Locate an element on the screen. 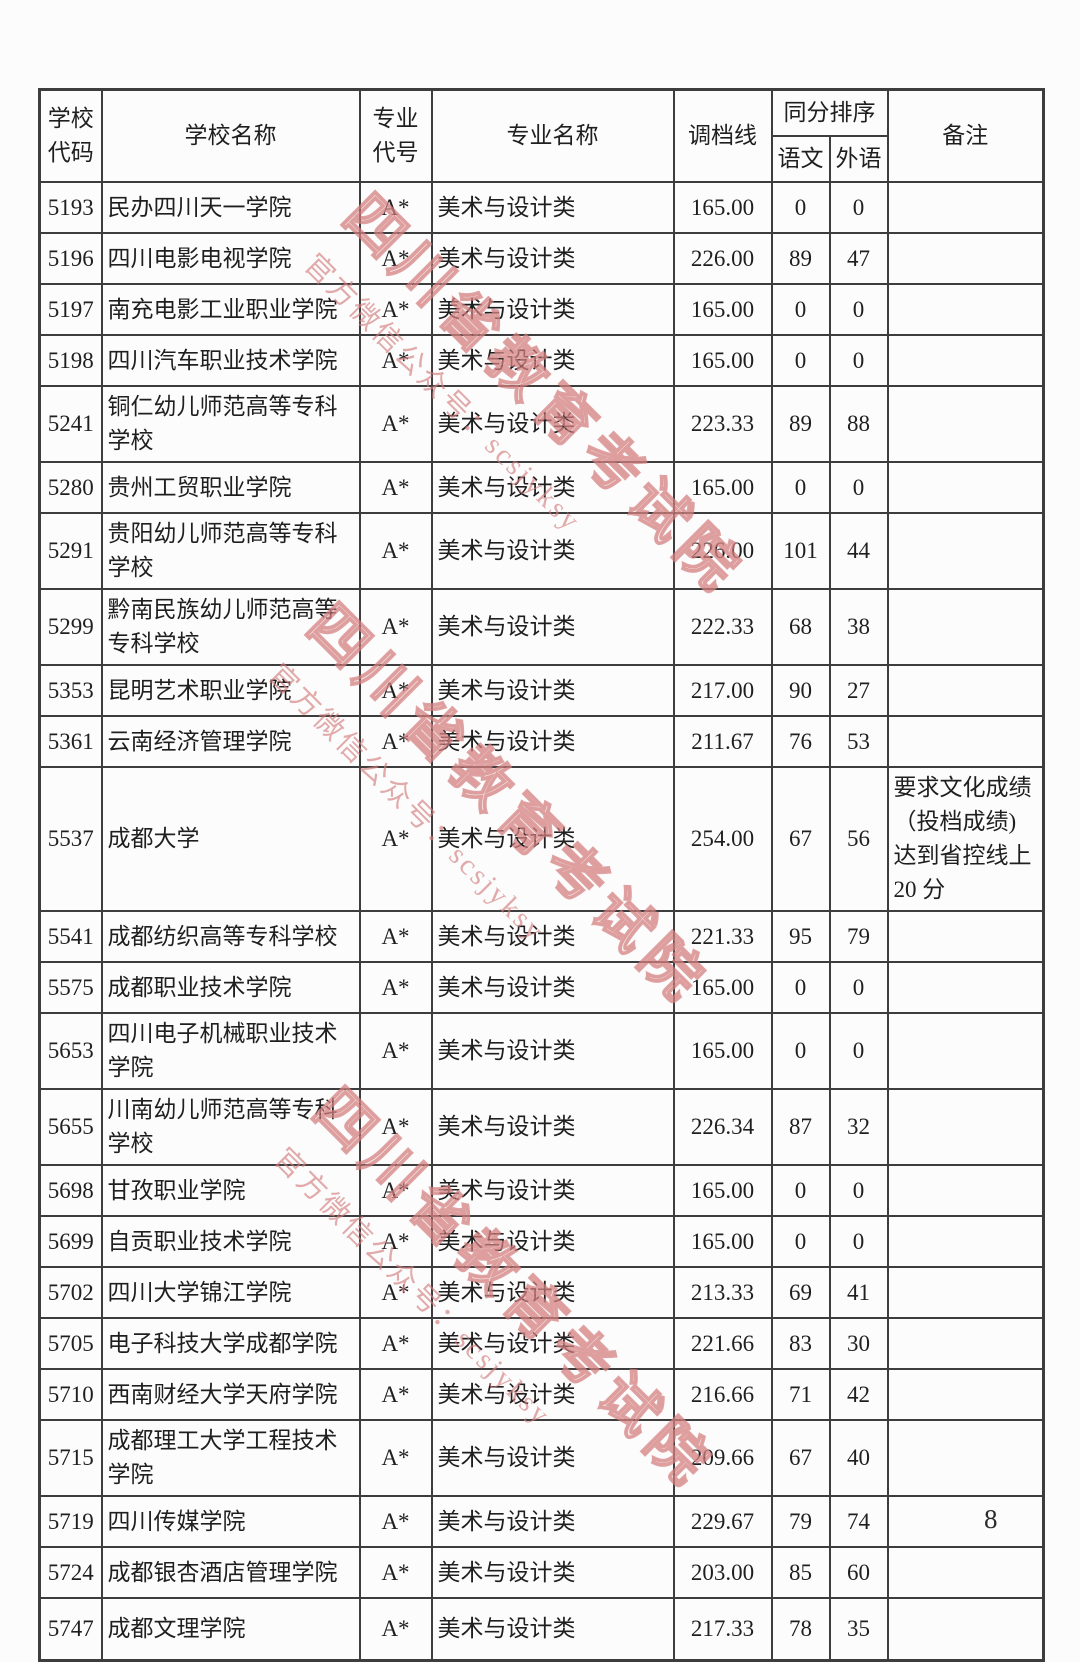  school-name-cell: 自贡职业技术学院 is located at coordinates (230, 1241).